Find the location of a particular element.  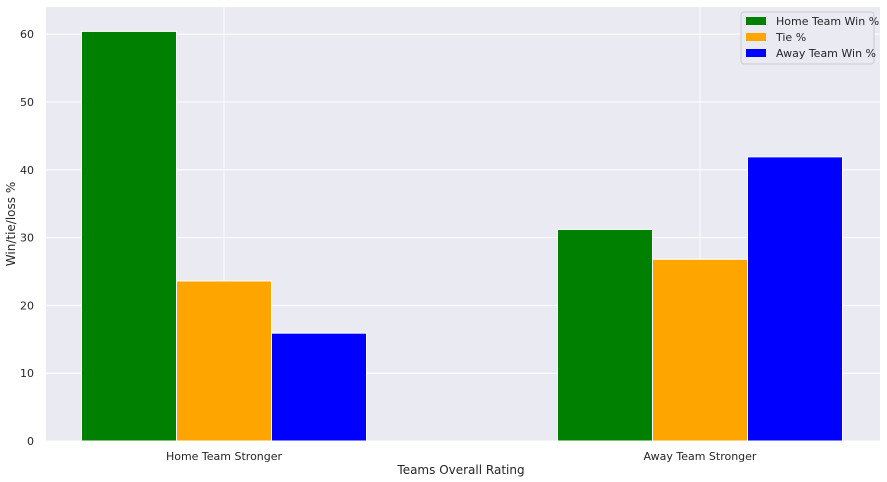

legend-swatch-tie is located at coordinates (756, 37).